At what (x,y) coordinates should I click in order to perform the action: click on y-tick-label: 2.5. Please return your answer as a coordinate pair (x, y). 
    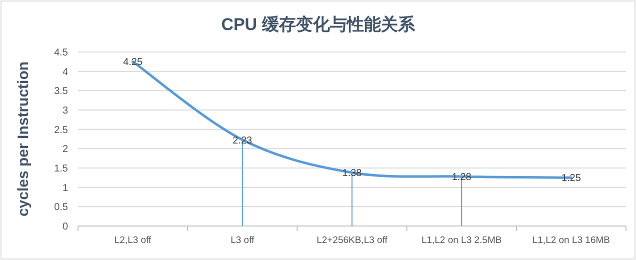
    Looking at the image, I should click on (61, 130).